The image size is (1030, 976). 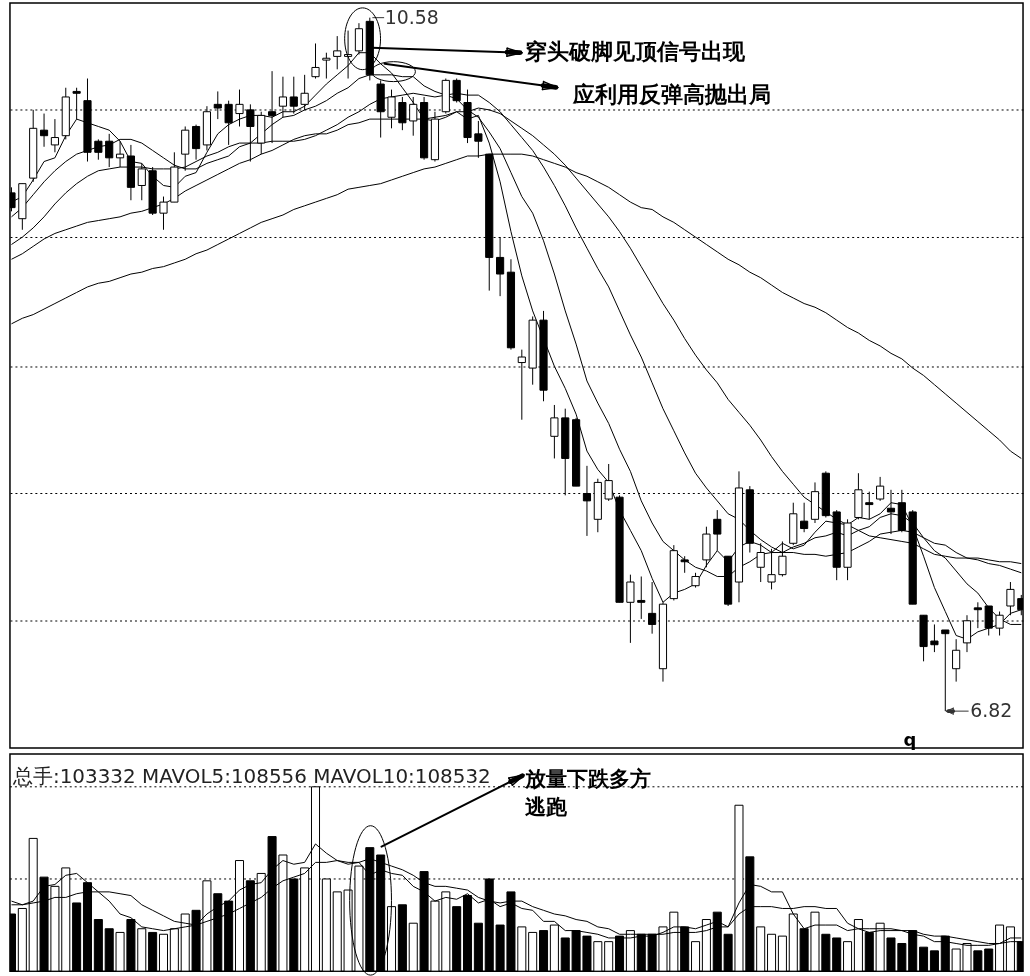 I want to click on annotation: 放量下跌多方逃跑, so click(x=587, y=792).